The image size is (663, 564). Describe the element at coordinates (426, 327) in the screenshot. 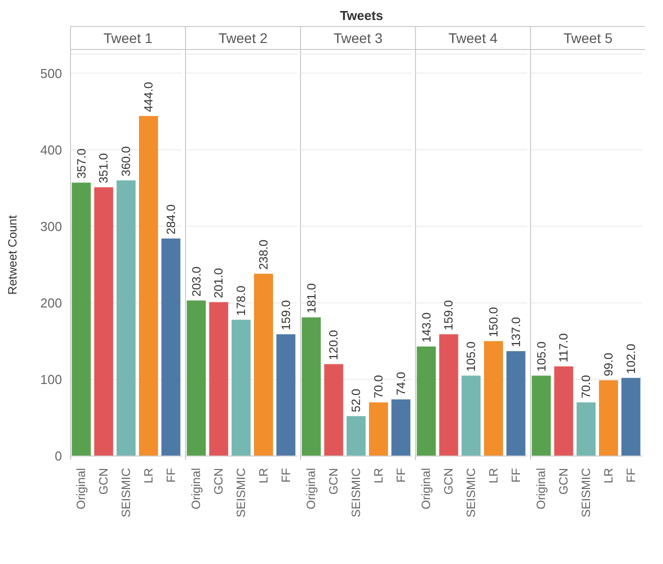

I see `data-label: 143.0` at that location.